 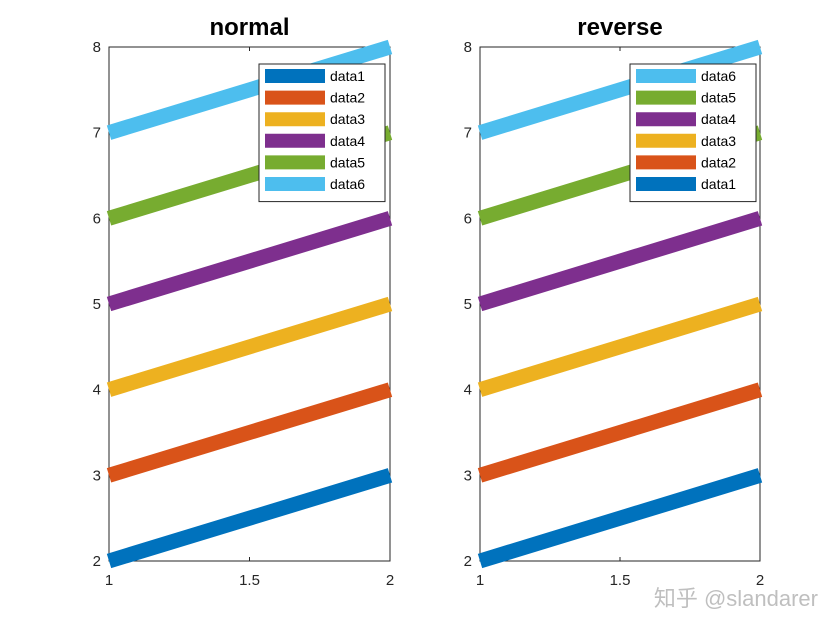 What do you see at coordinates (322, 133) in the screenshot?
I see `legend: data1 data2 data3 data4 data5 data6` at bounding box center [322, 133].